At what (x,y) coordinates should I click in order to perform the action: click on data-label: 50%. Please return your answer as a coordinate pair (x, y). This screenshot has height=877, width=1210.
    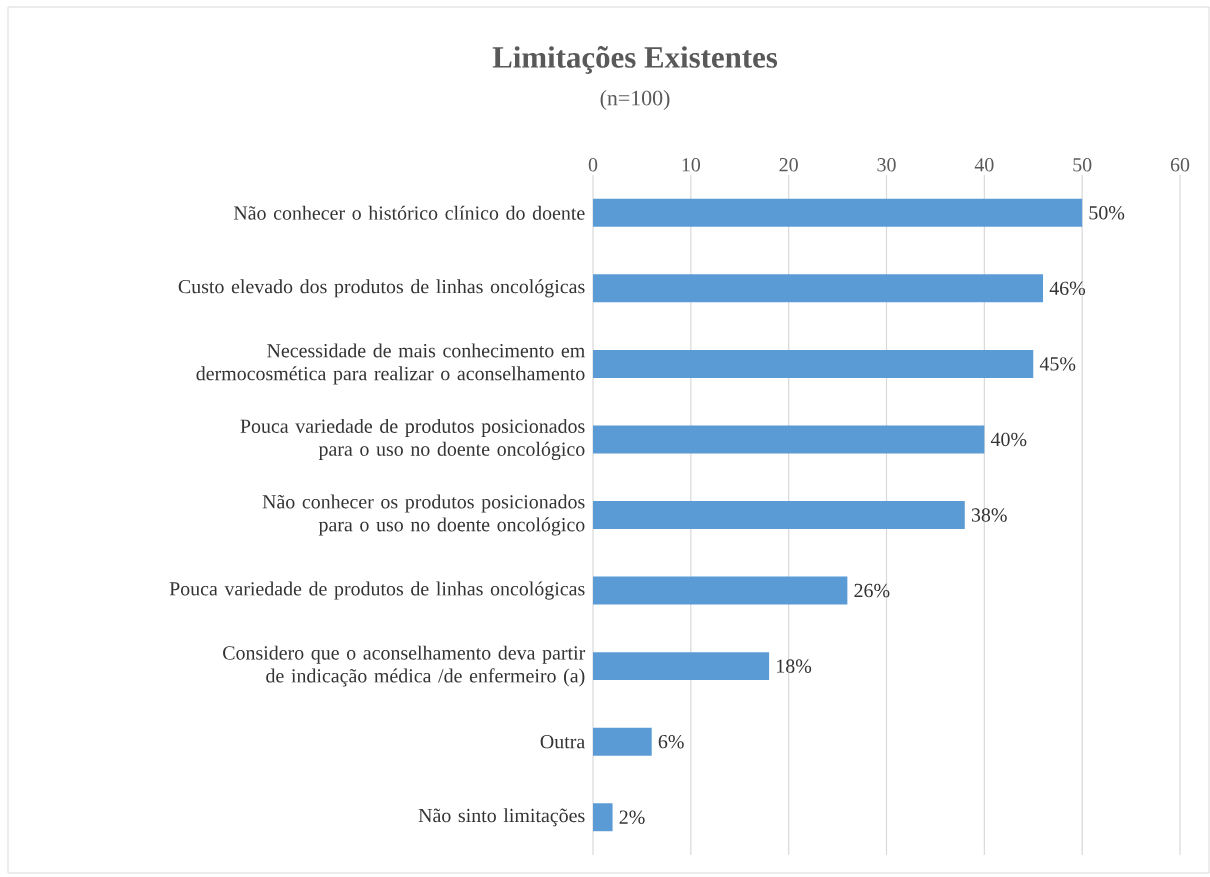
    Looking at the image, I should click on (1107, 213).